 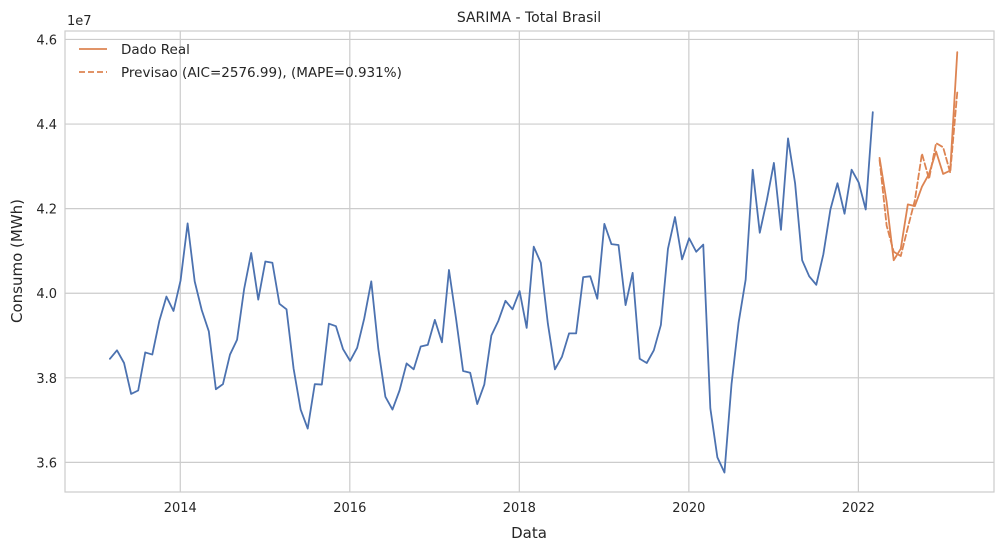 I want to click on legend-real-label: Dado Real, so click(x=155, y=50).